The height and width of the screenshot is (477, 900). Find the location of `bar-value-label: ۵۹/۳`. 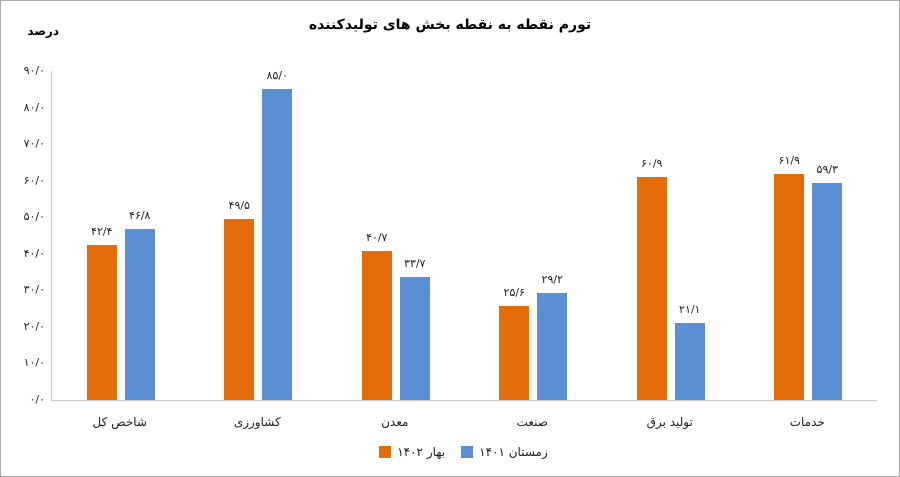

bar-value-label: ۵۹/۳ is located at coordinates (827, 170).